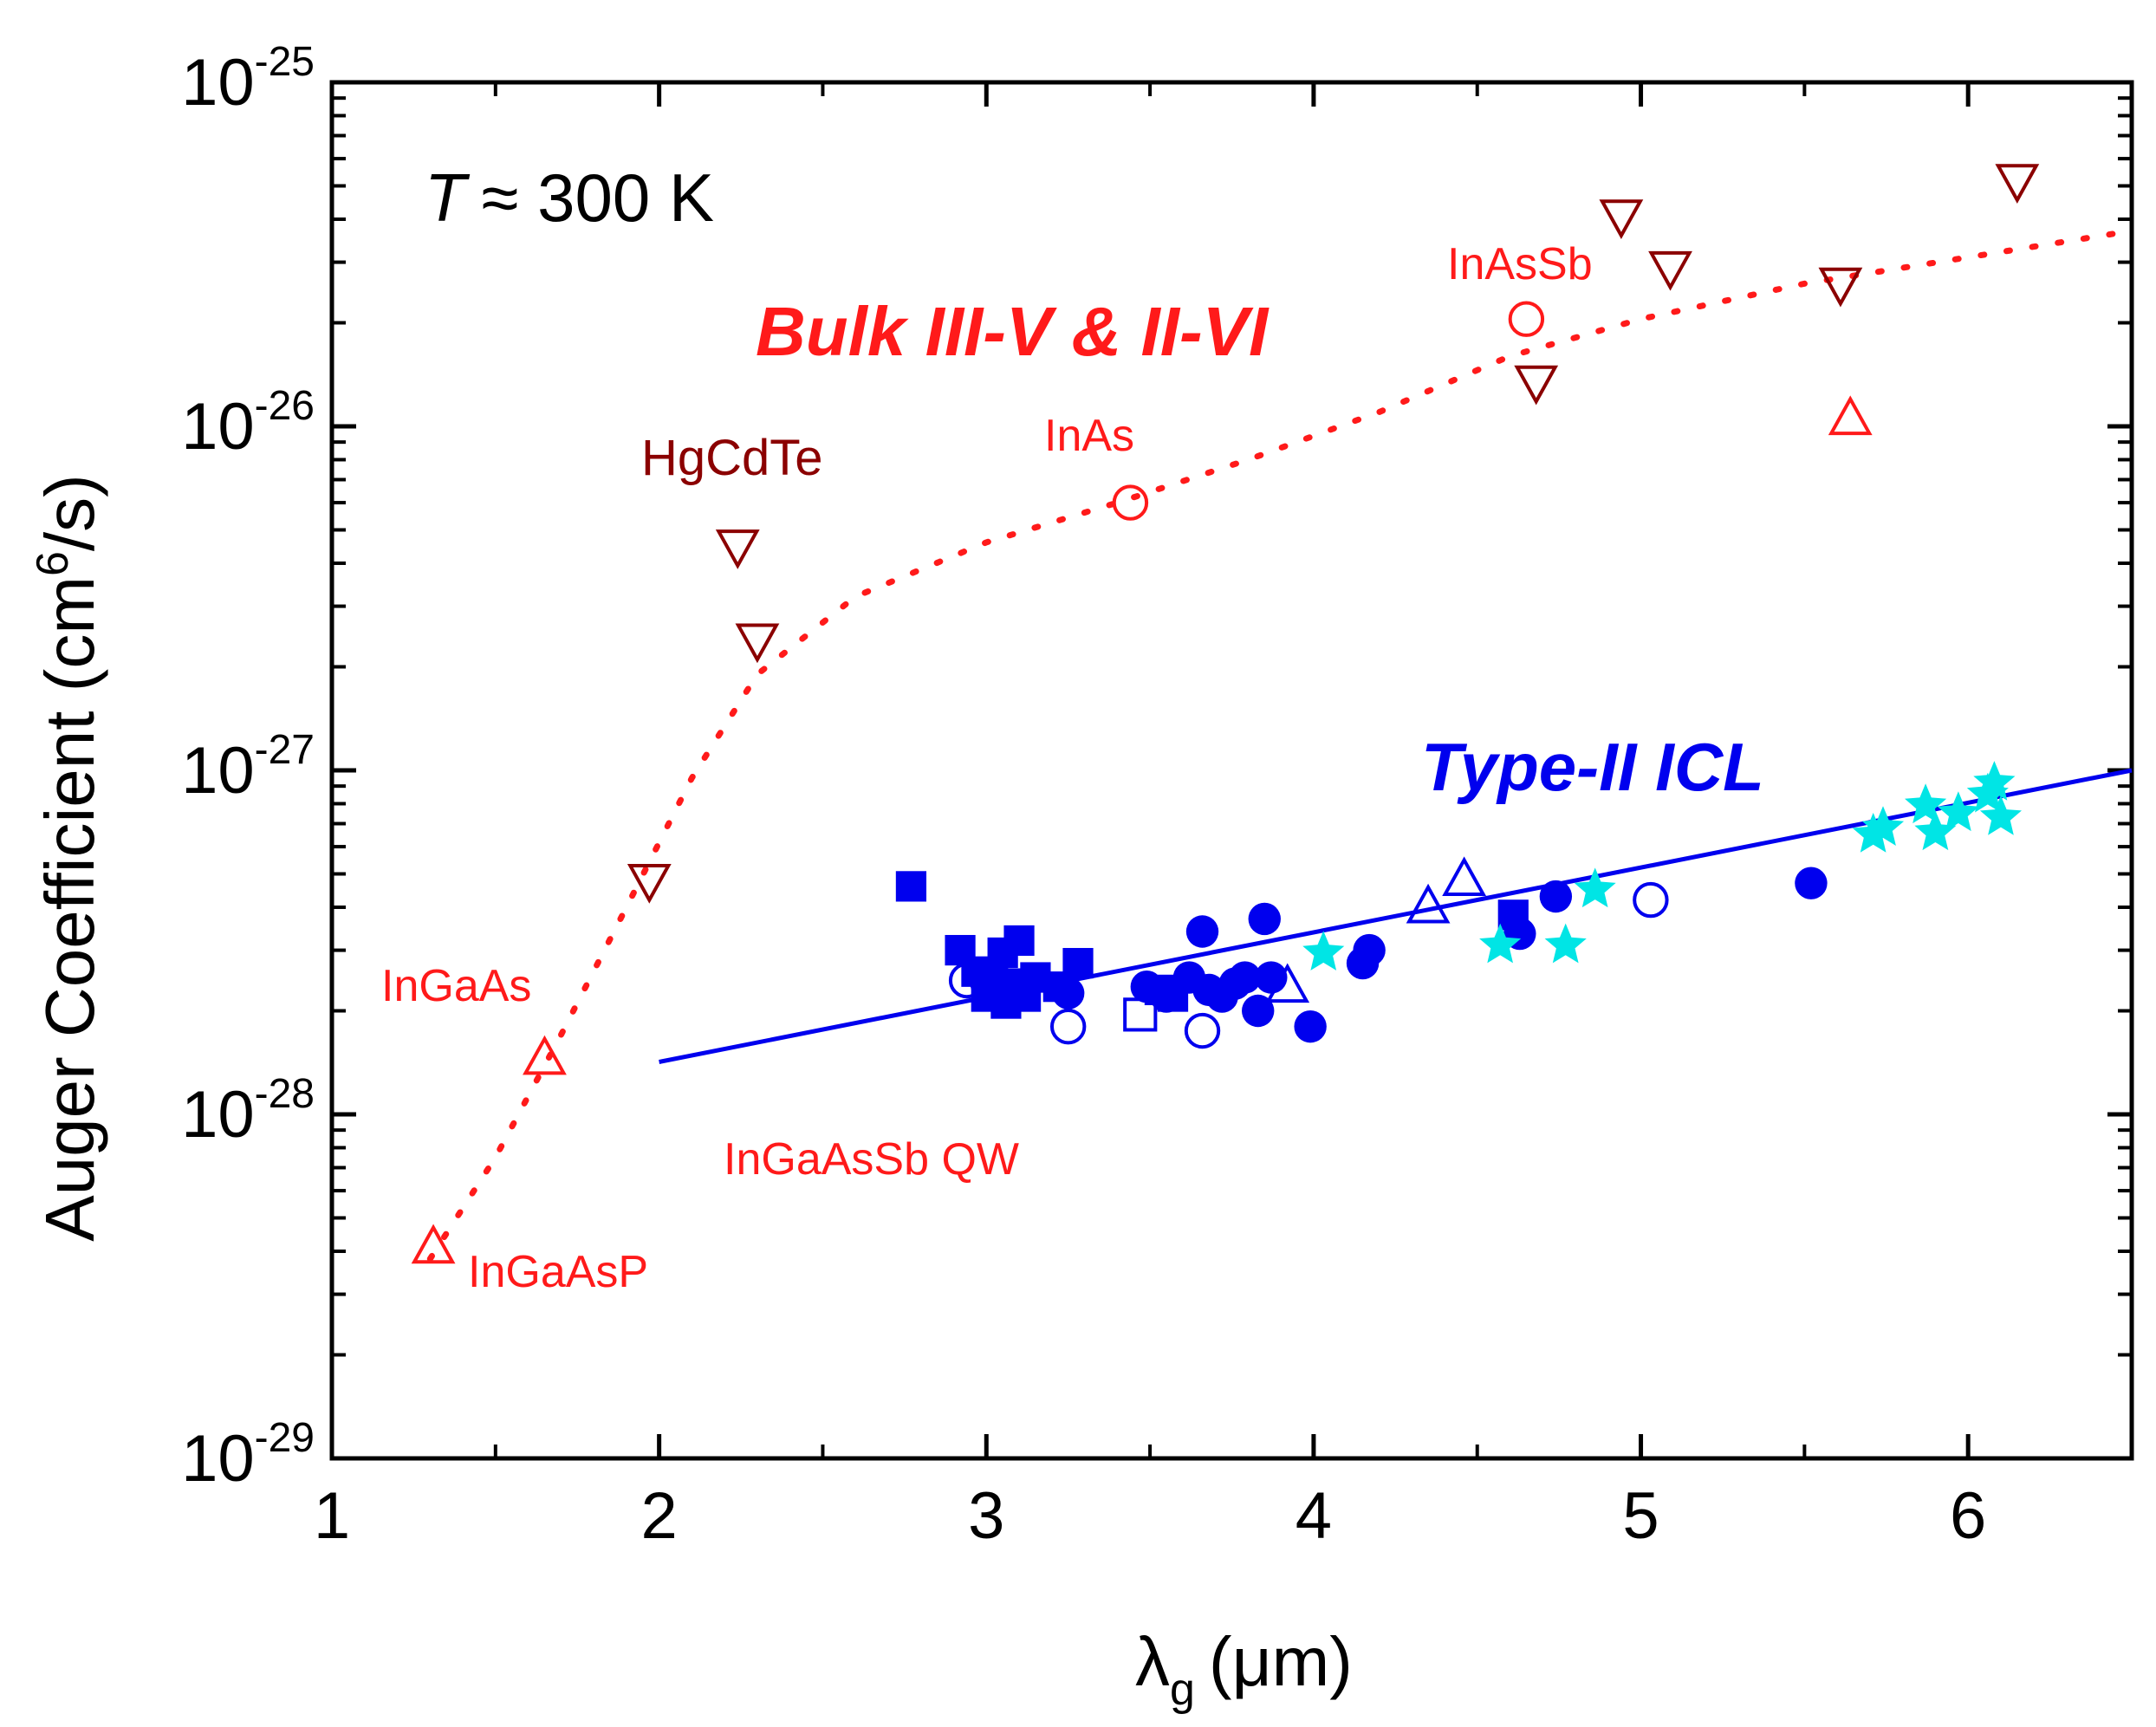 Image resolution: width=2156 pixels, height=1727 pixels. What do you see at coordinates (598, 197) in the screenshot?
I see `temperature-value: ≈ 300 K` at bounding box center [598, 197].